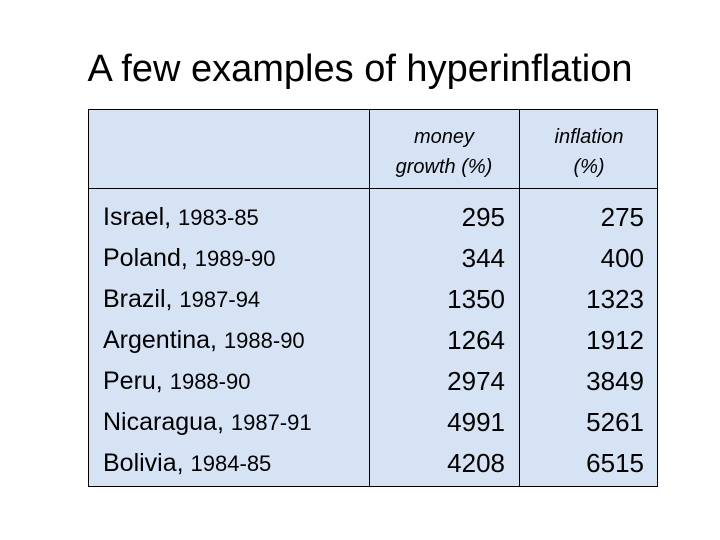 This screenshot has width=720, height=540. Describe the element at coordinates (483, 258) in the screenshot. I see `money-growth-cell: 344` at that location.